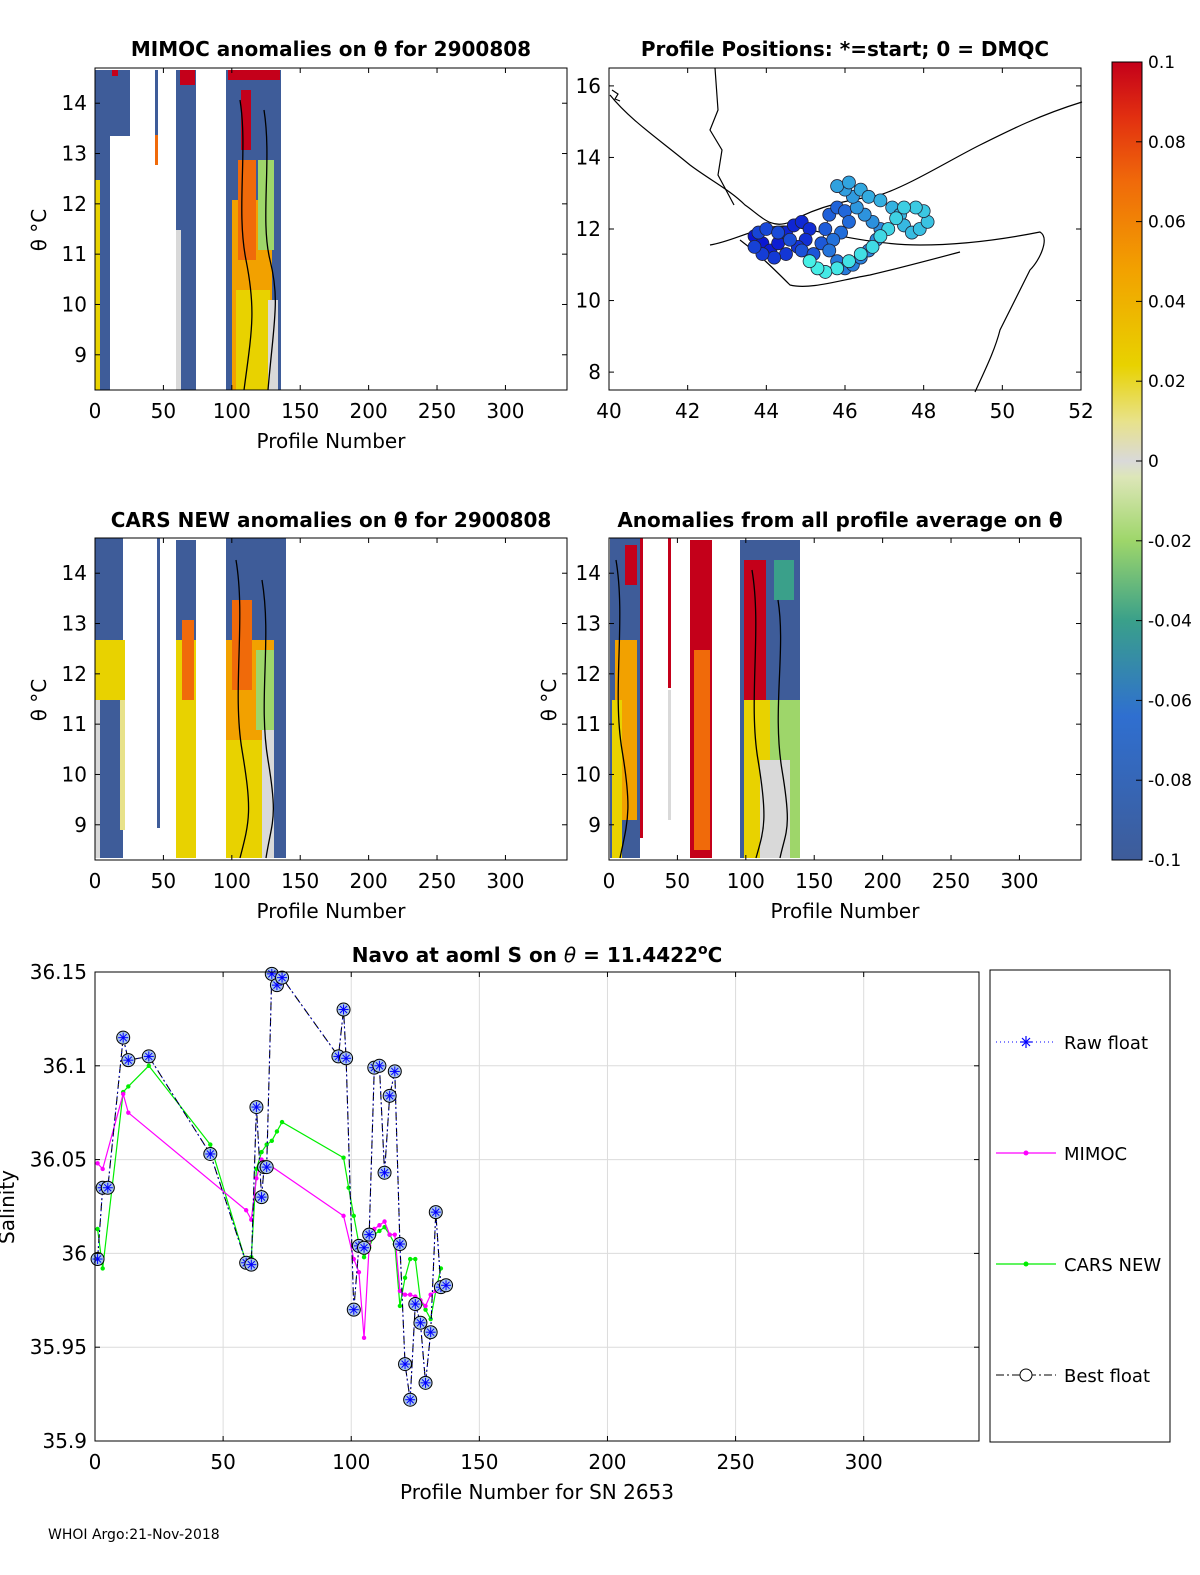  Describe the element at coordinates (715, 955) in the screenshot. I see `salinity-title-suffix: C` at that location.